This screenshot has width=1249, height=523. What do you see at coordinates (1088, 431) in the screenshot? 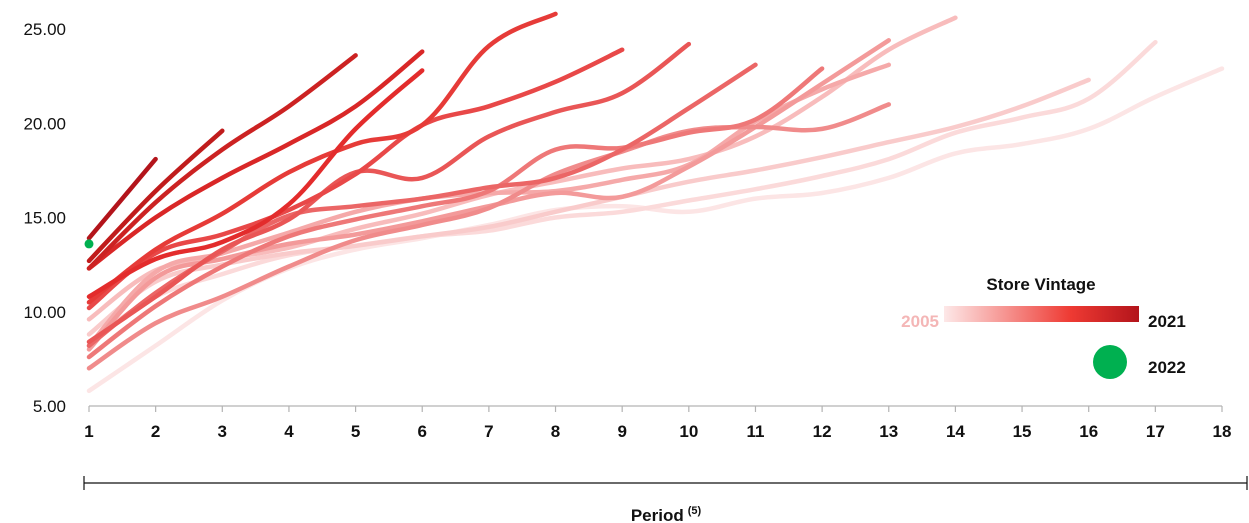
I see `x-tick-label: 16` at bounding box center [1088, 431].